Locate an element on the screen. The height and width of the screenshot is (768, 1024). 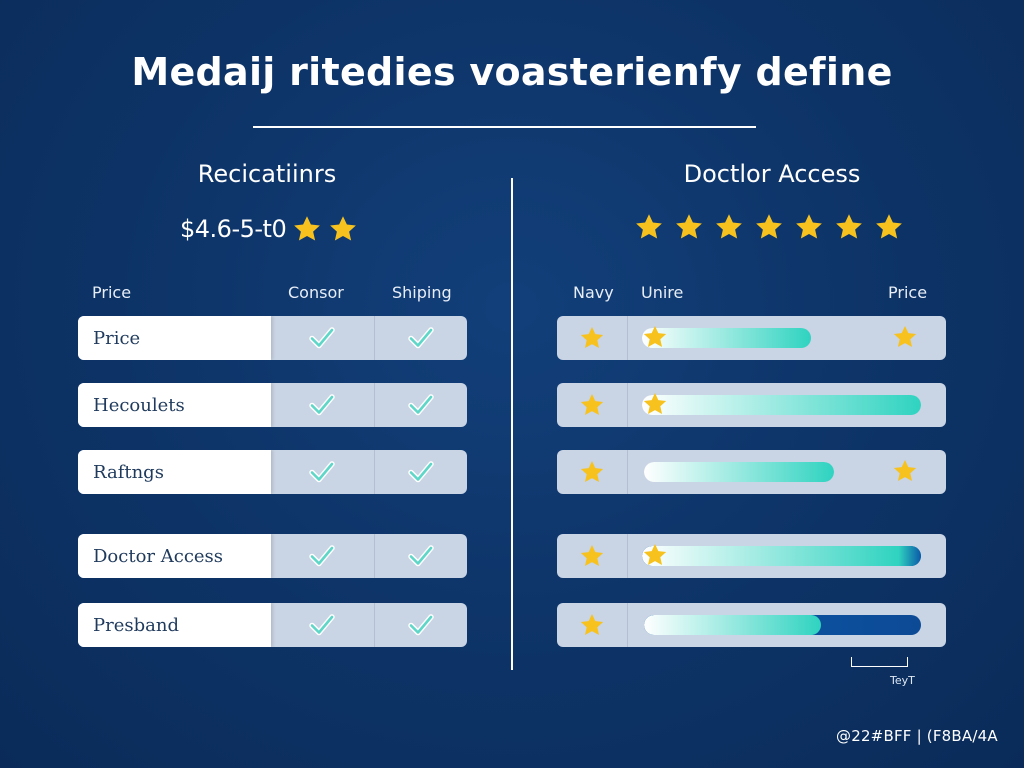
right-panel-heading: Doctlor Access is located at coordinates (772, 174).